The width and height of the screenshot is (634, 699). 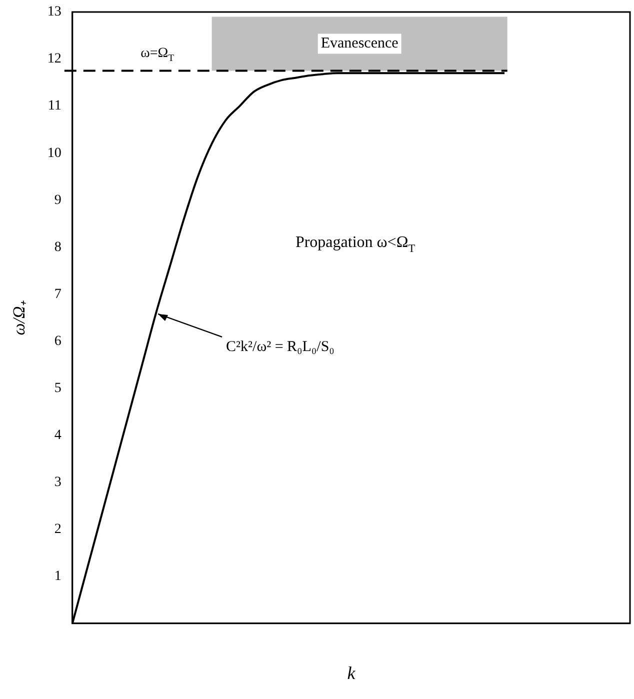 I want to click on y-tick-label: 2, so click(x=58, y=530).